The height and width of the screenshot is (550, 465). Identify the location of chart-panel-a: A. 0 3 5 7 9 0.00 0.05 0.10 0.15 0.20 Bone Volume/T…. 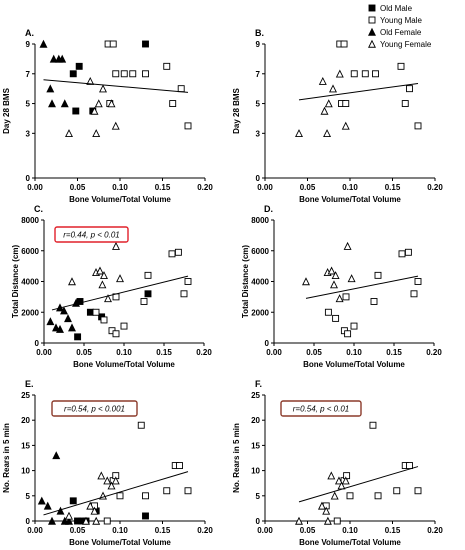
(107, 116).